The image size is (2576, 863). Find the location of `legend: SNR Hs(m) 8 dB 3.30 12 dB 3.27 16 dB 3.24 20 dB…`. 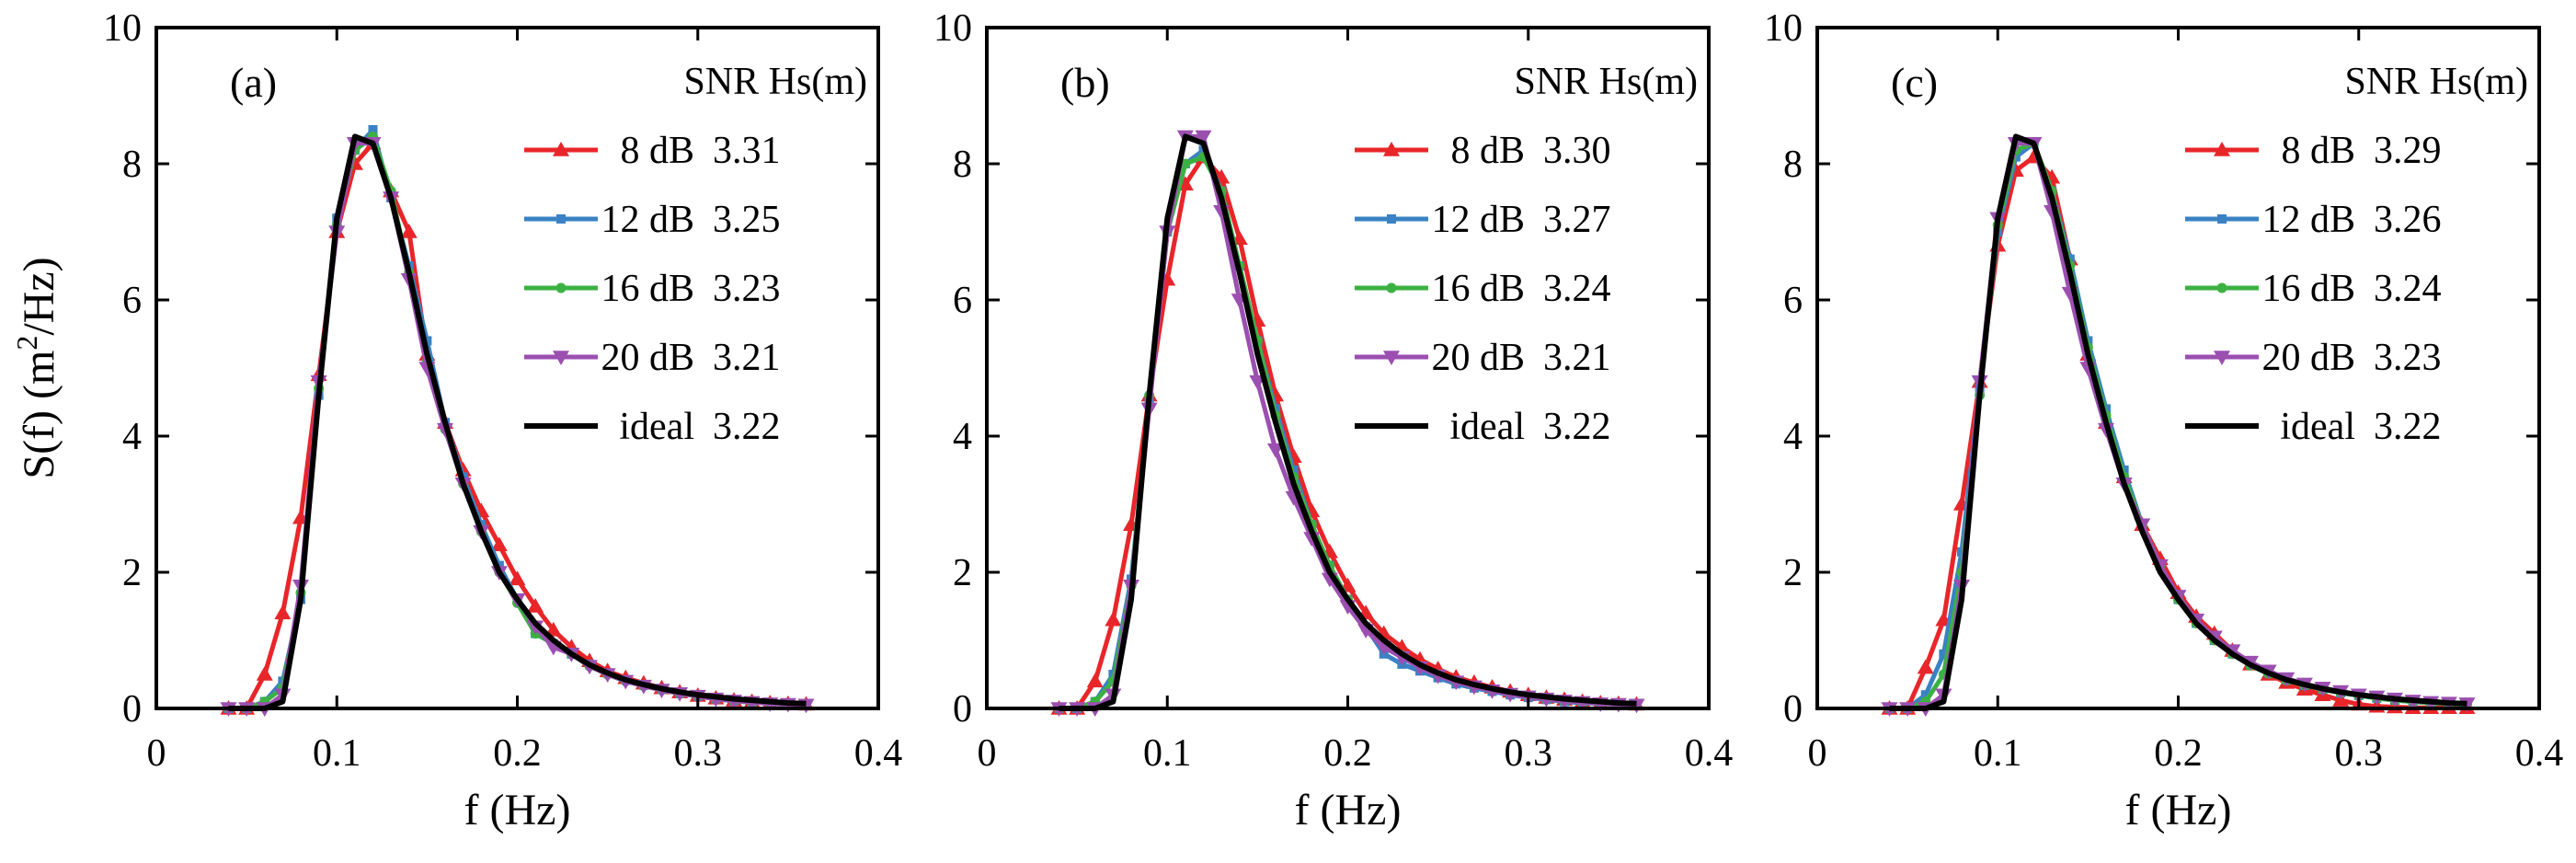

legend: SNR Hs(m) 8 dB 3.30 12 dB 3.27 16 dB 3.24 20 dB… is located at coordinates (1526, 255).